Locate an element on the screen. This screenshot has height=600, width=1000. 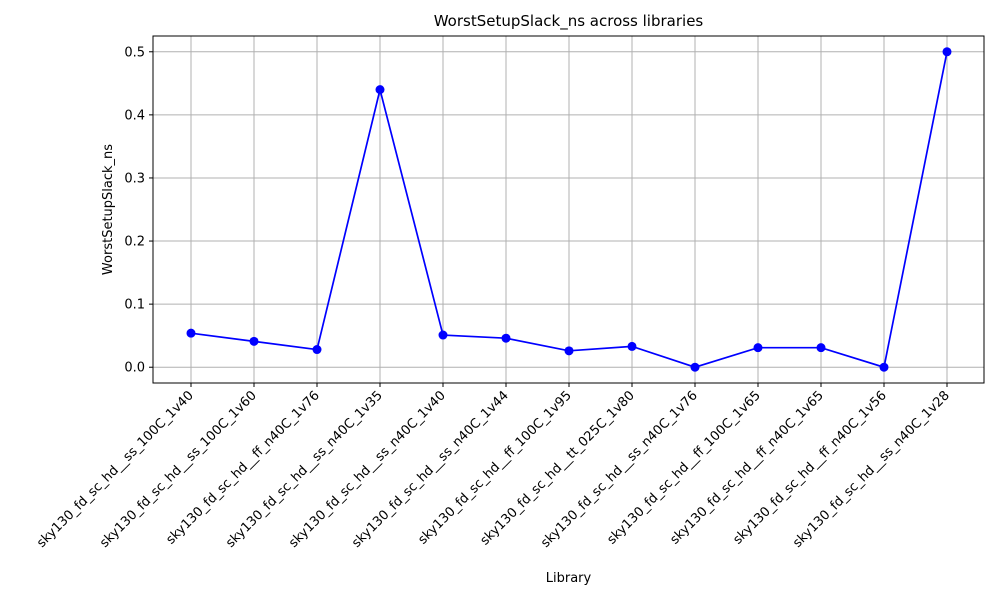
y-tick-label: 0.4 is located at coordinates (134, 115).